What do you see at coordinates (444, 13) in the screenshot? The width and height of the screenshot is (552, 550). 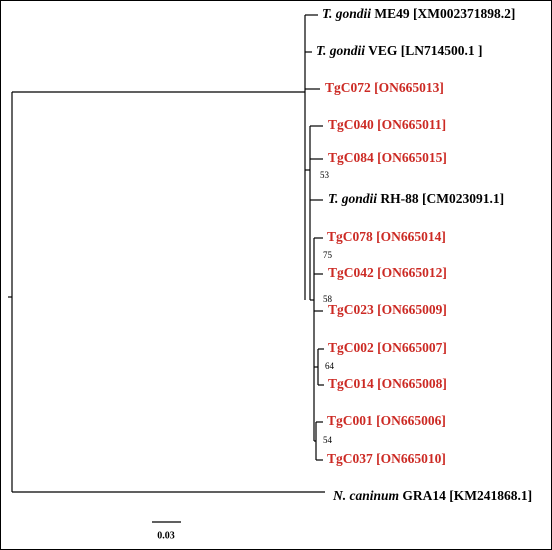 I see `strain: ME49 [XM002371898.2]` at bounding box center [444, 13].